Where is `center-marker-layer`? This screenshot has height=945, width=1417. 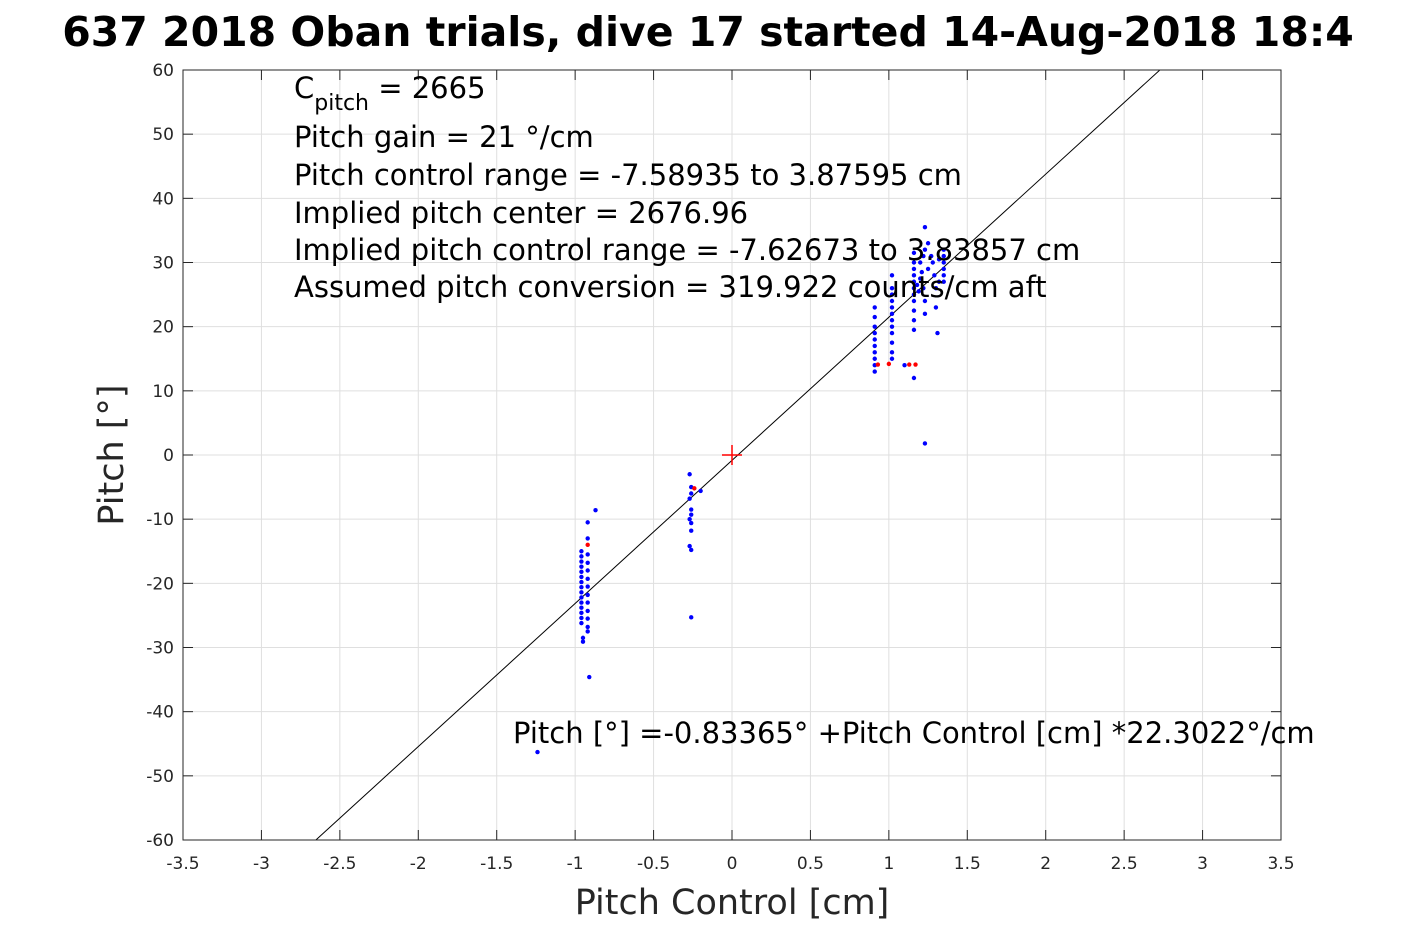 center-marker-layer is located at coordinates (732, 455).